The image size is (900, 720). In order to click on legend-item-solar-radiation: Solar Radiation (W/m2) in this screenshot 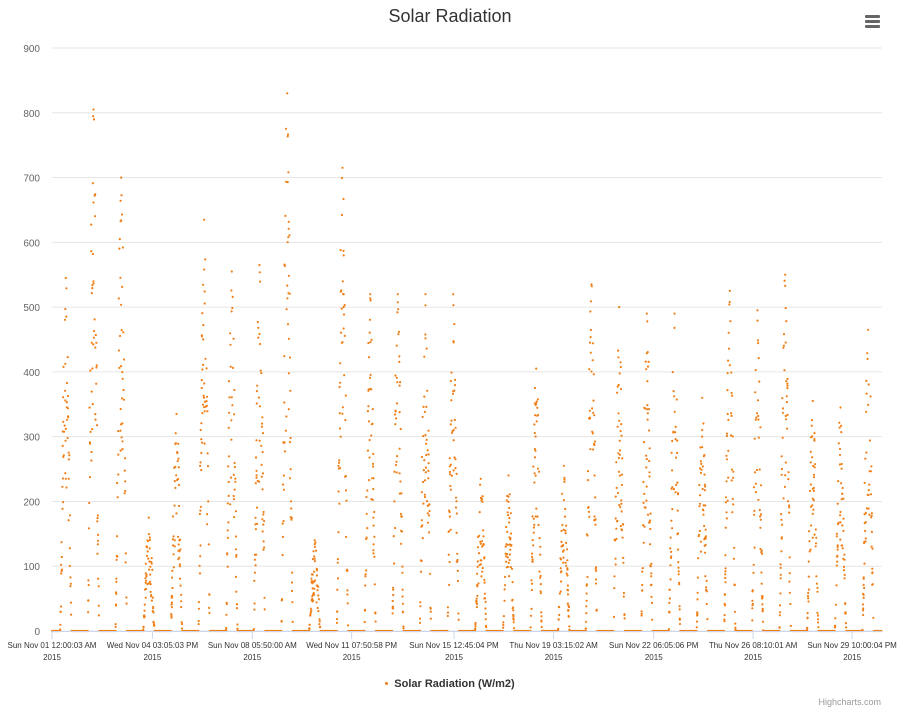, I will do `click(450, 684)`.